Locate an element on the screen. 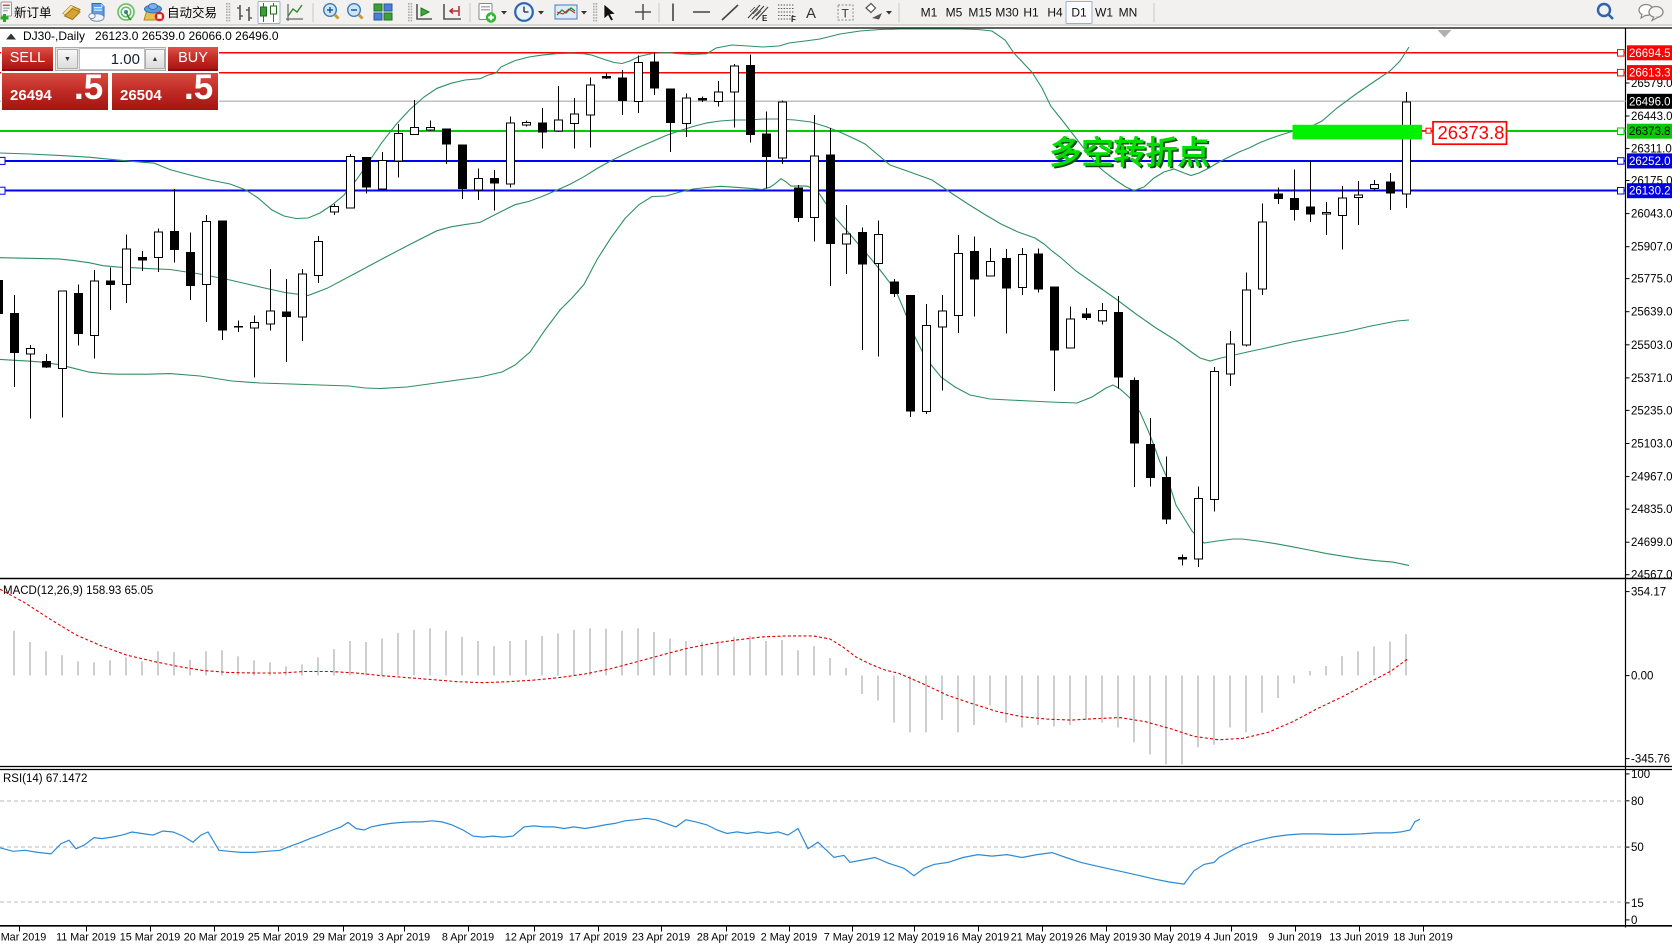 This screenshot has width=1672, height=947. svg-text: -345.76 is located at coordinates (1650, 760).